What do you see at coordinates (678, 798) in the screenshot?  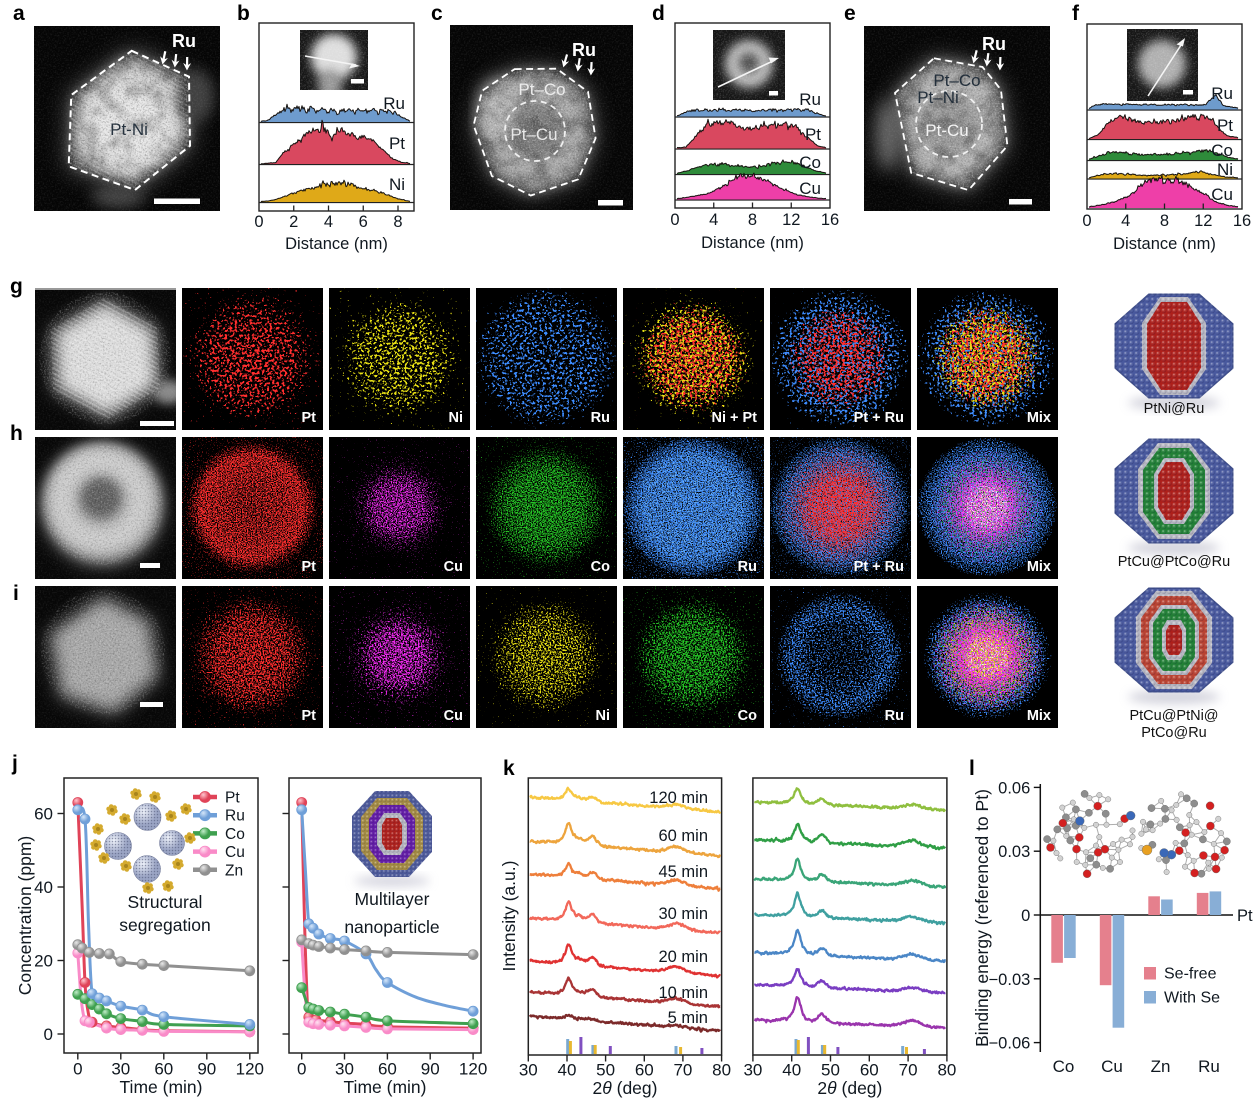 I see `svg-text: 120 min` at bounding box center [678, 798].